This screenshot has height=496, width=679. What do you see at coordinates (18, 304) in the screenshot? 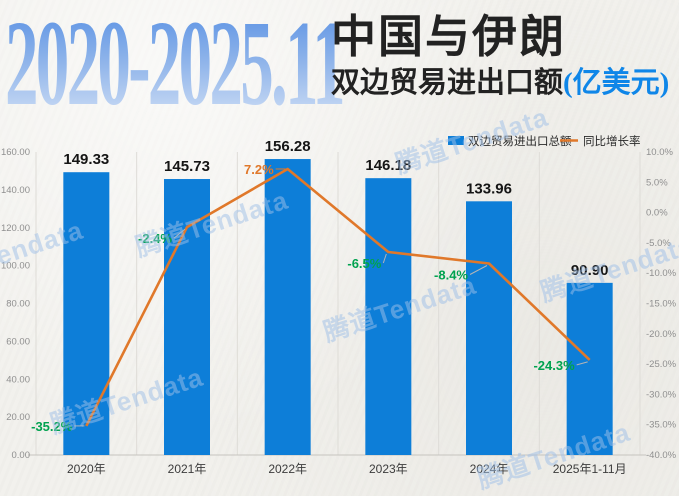
I see `left-axis-tick: 80.00` at bounding box center [18, 304].